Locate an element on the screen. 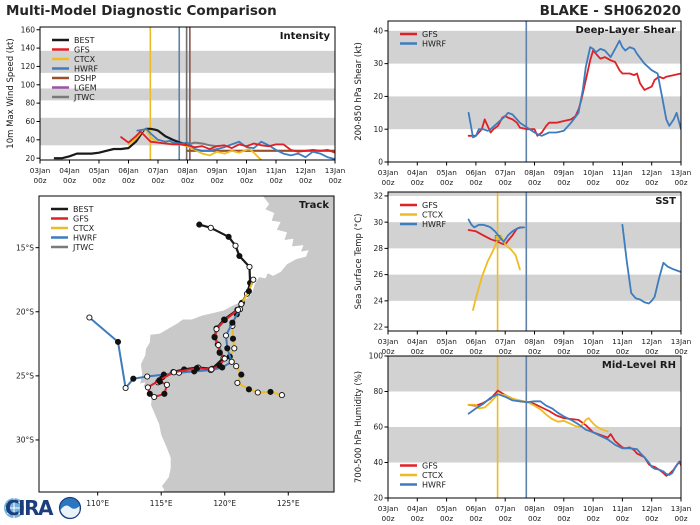 The height and width of the screenshot is (525, 700). sst-ylabel: Sea Surface Temp (°C) is located at coordinates (359, 262).